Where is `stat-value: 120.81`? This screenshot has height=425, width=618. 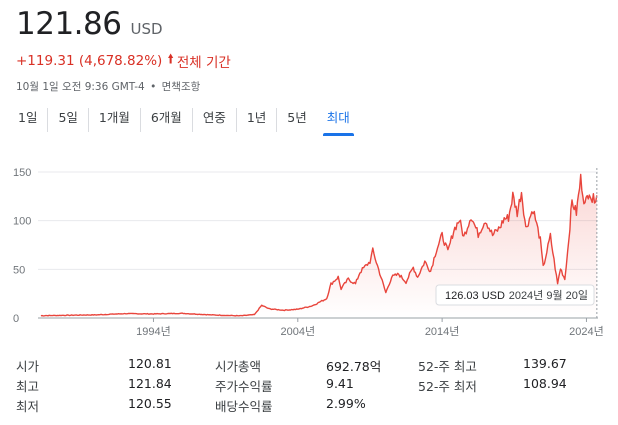 stat-value: 120.81 is located at coordinates (150, 363).